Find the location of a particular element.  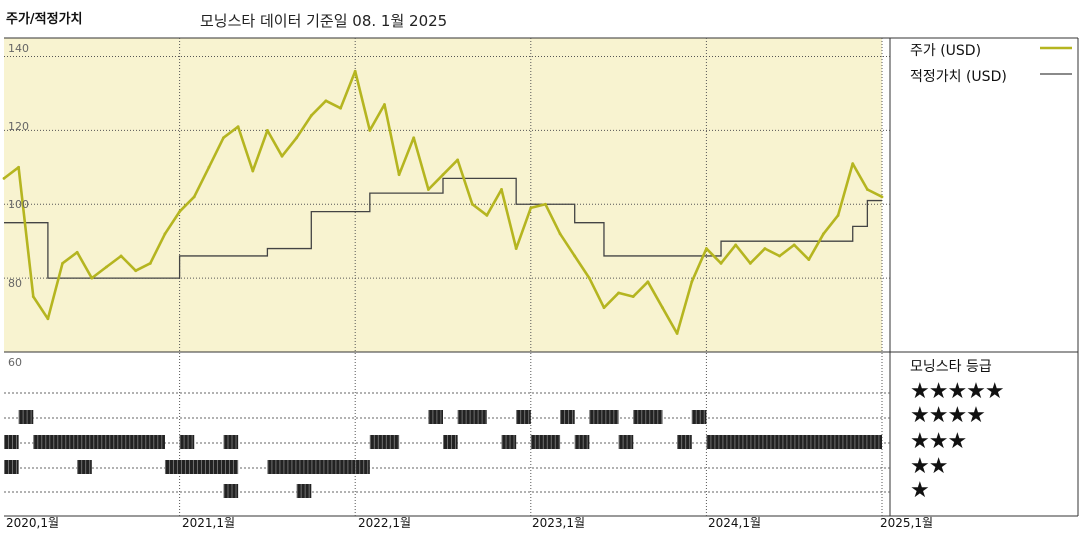

x-tick-2022: 2022,1월 is located at coordinates (385, 523).